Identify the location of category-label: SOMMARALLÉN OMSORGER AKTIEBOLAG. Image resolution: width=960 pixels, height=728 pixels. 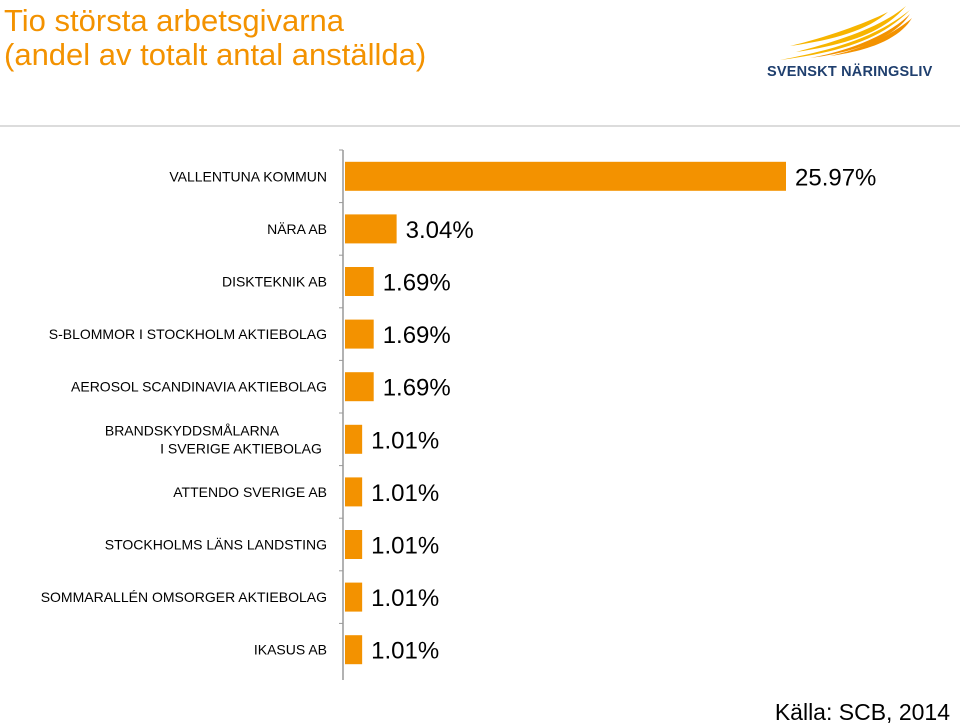
(184, 597).